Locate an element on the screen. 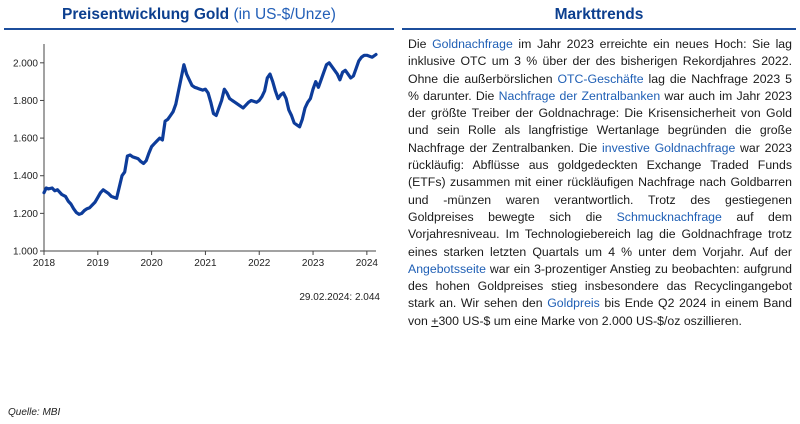  highlight-term: Goldnachfrage is located at coordinates (472, 44).